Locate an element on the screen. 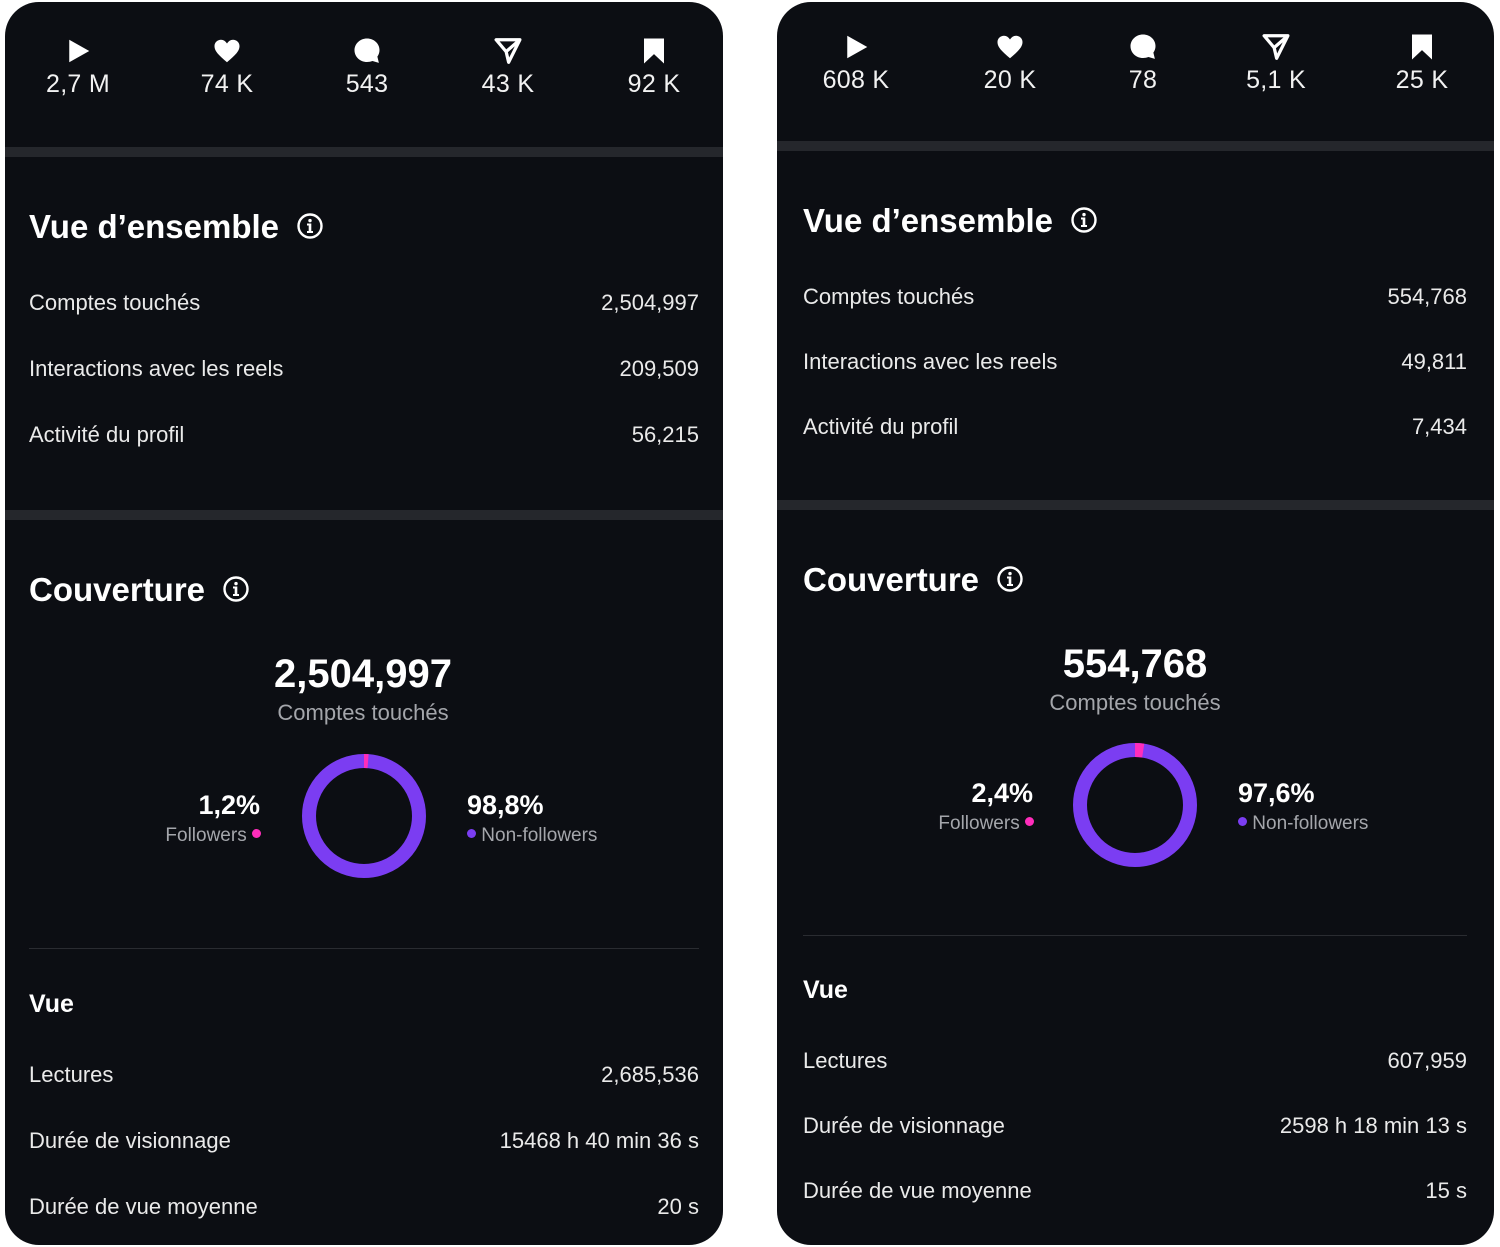 The width and height of the screenshot is (1500, 1247). overview-row-value: 49,811 is located at coordinates (1434, 361).